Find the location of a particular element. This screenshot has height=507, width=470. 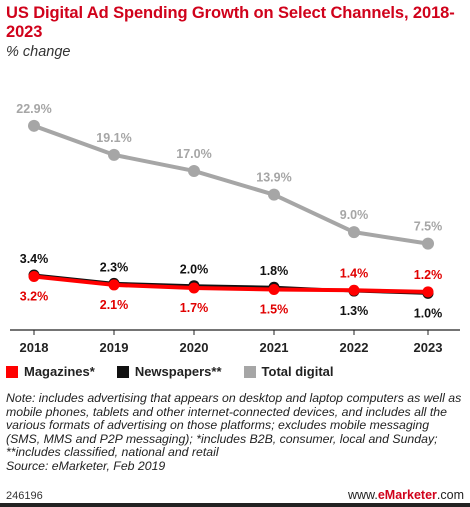

legend-swatch-magazines is located at coordinates (12, 371).